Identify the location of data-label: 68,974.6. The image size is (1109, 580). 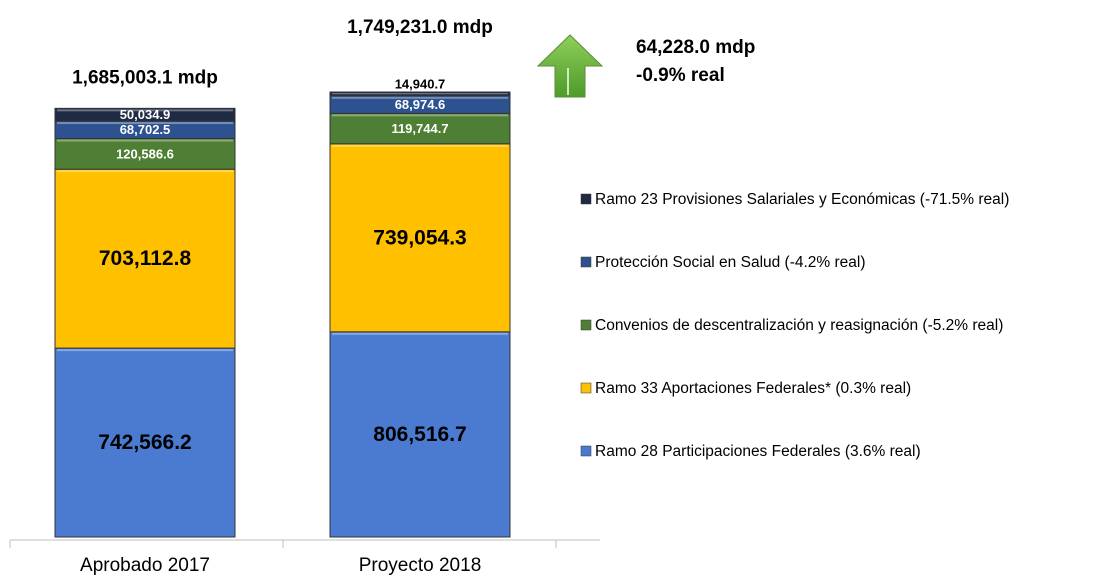
(420, 104).